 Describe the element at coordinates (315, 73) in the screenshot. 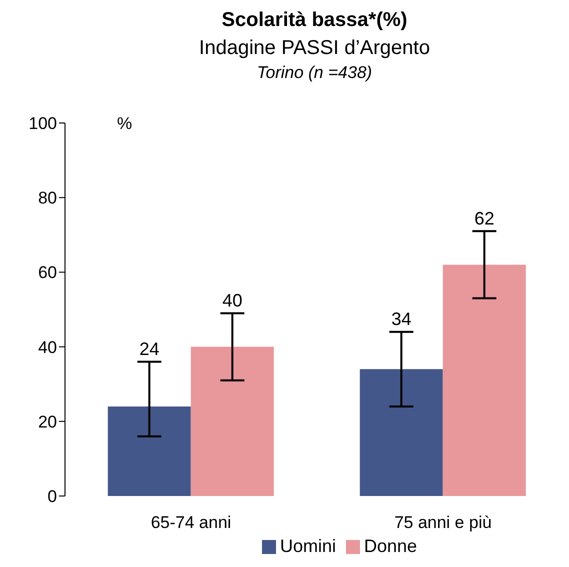

I see `text: Torino (n =438)` at that location.